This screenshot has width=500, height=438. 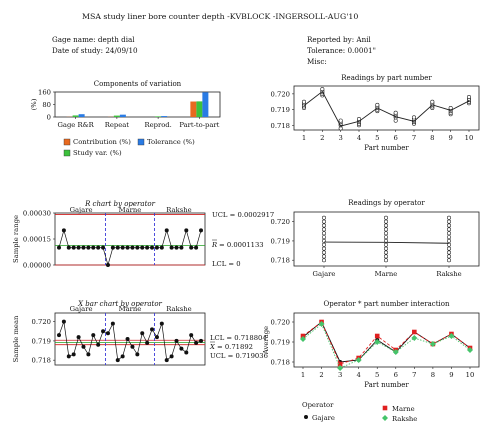 I want to click on xbar_chart-plot-frame, so click(x=130, y=339).